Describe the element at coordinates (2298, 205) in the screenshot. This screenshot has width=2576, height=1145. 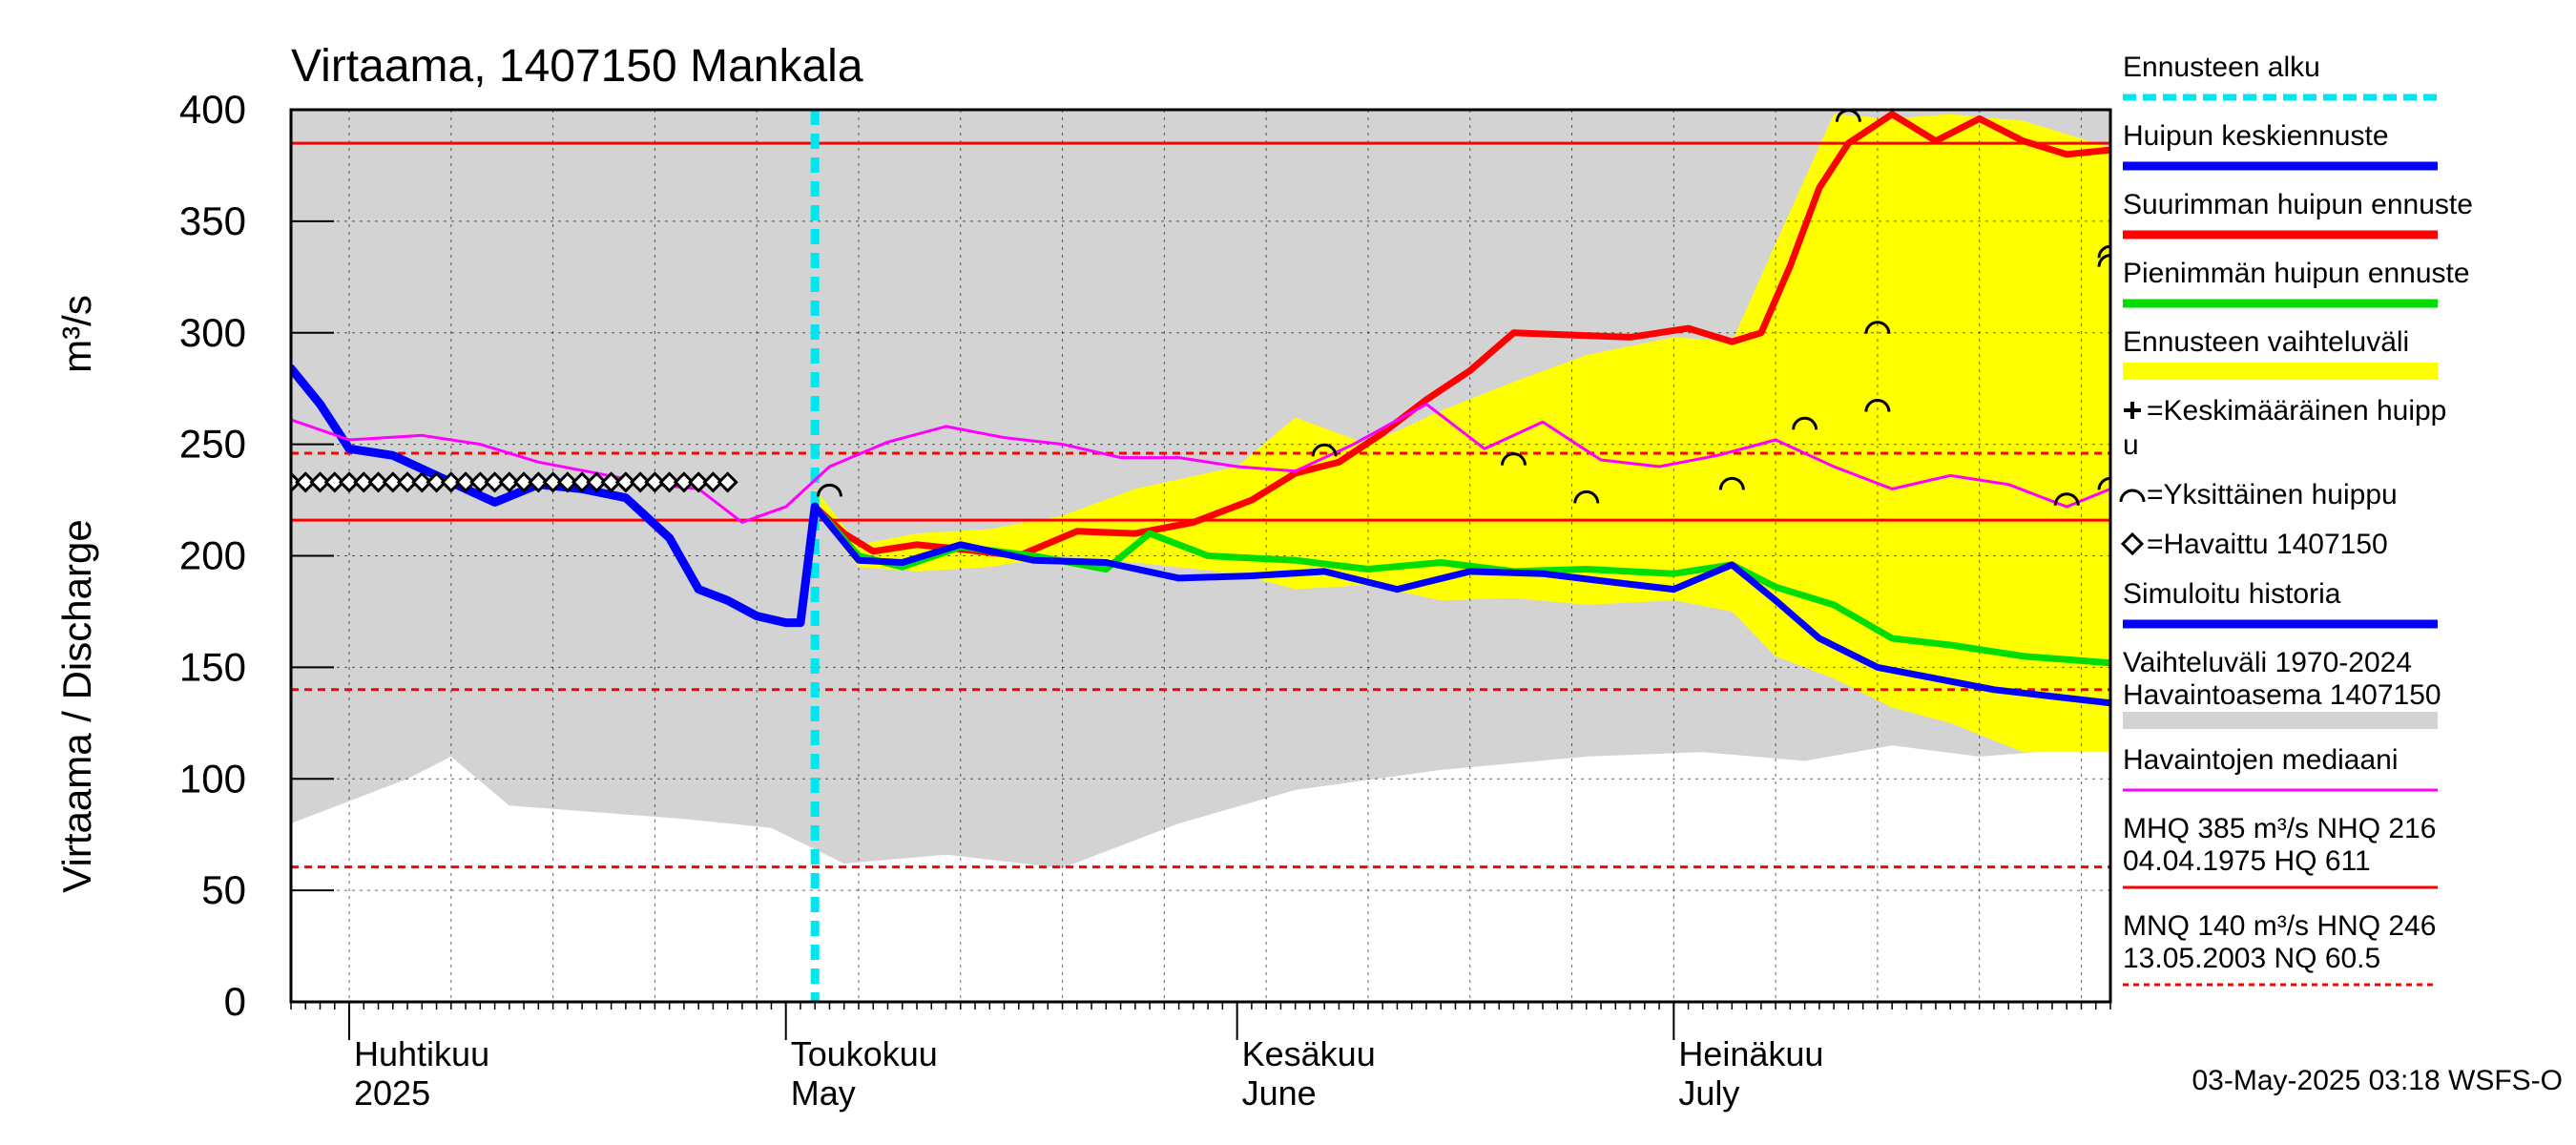
I see `legend-label: Suurimman huipun ennuste` at that location.